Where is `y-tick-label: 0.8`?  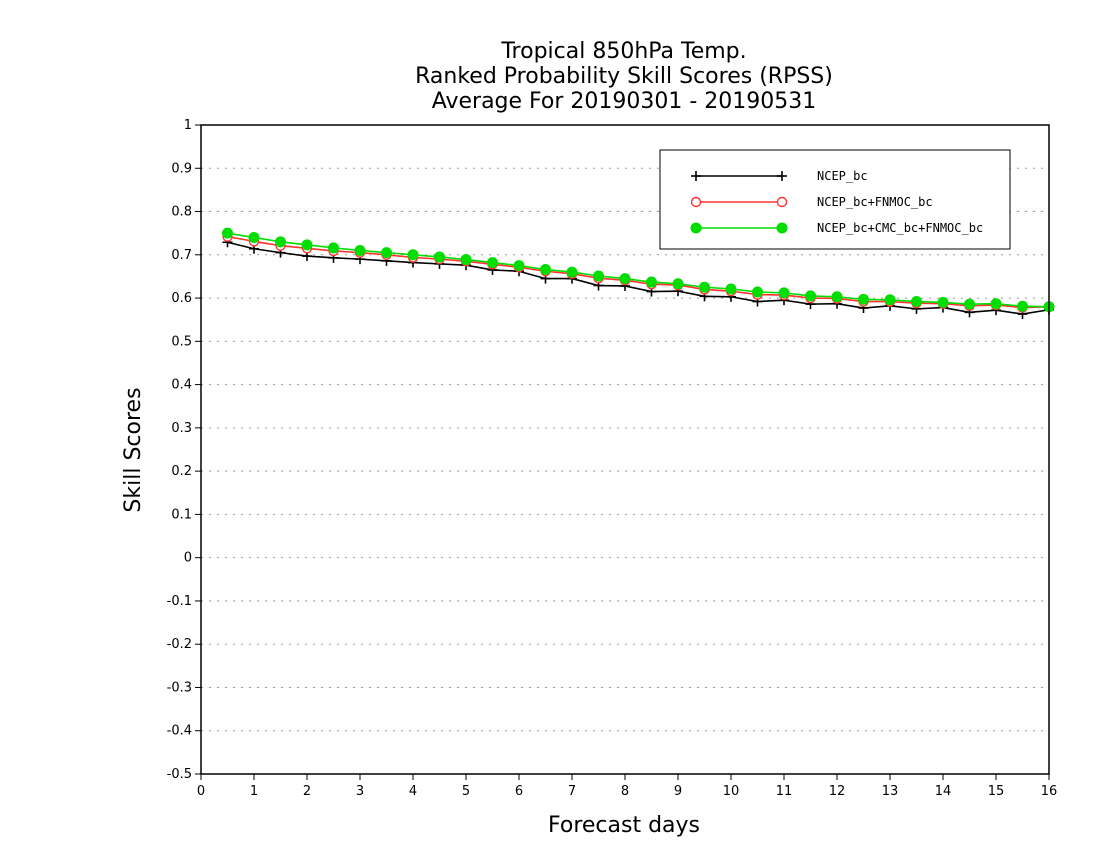 y-tick-label: 0.8 is located at coordinates (181, 212).